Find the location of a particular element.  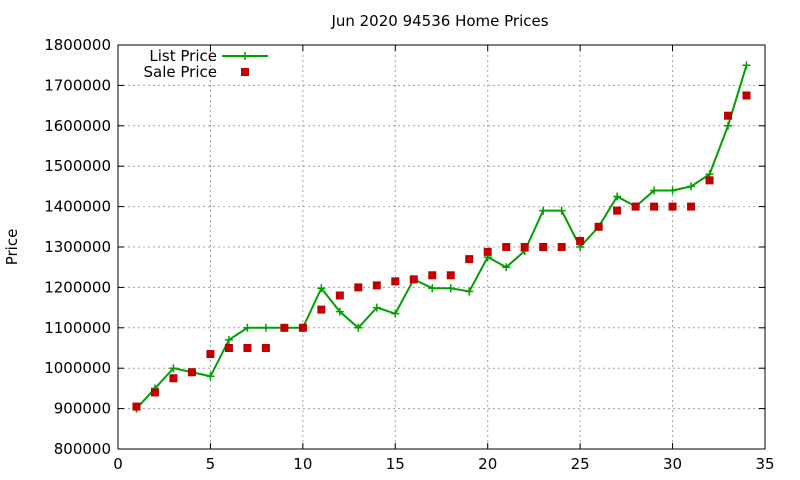

legend-label: List Price is located at coordinates (183, 56).